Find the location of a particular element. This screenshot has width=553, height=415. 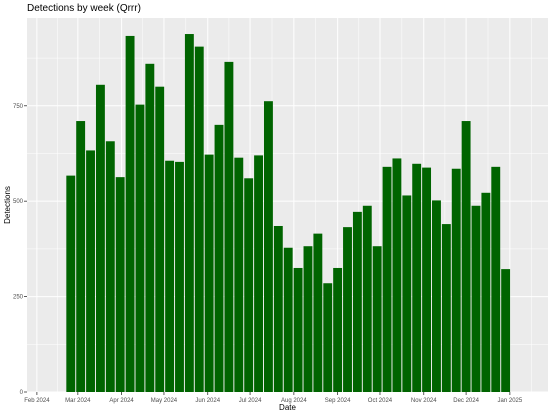

y-axis: 0 250 500 750 is located at coordinates (20, 250).